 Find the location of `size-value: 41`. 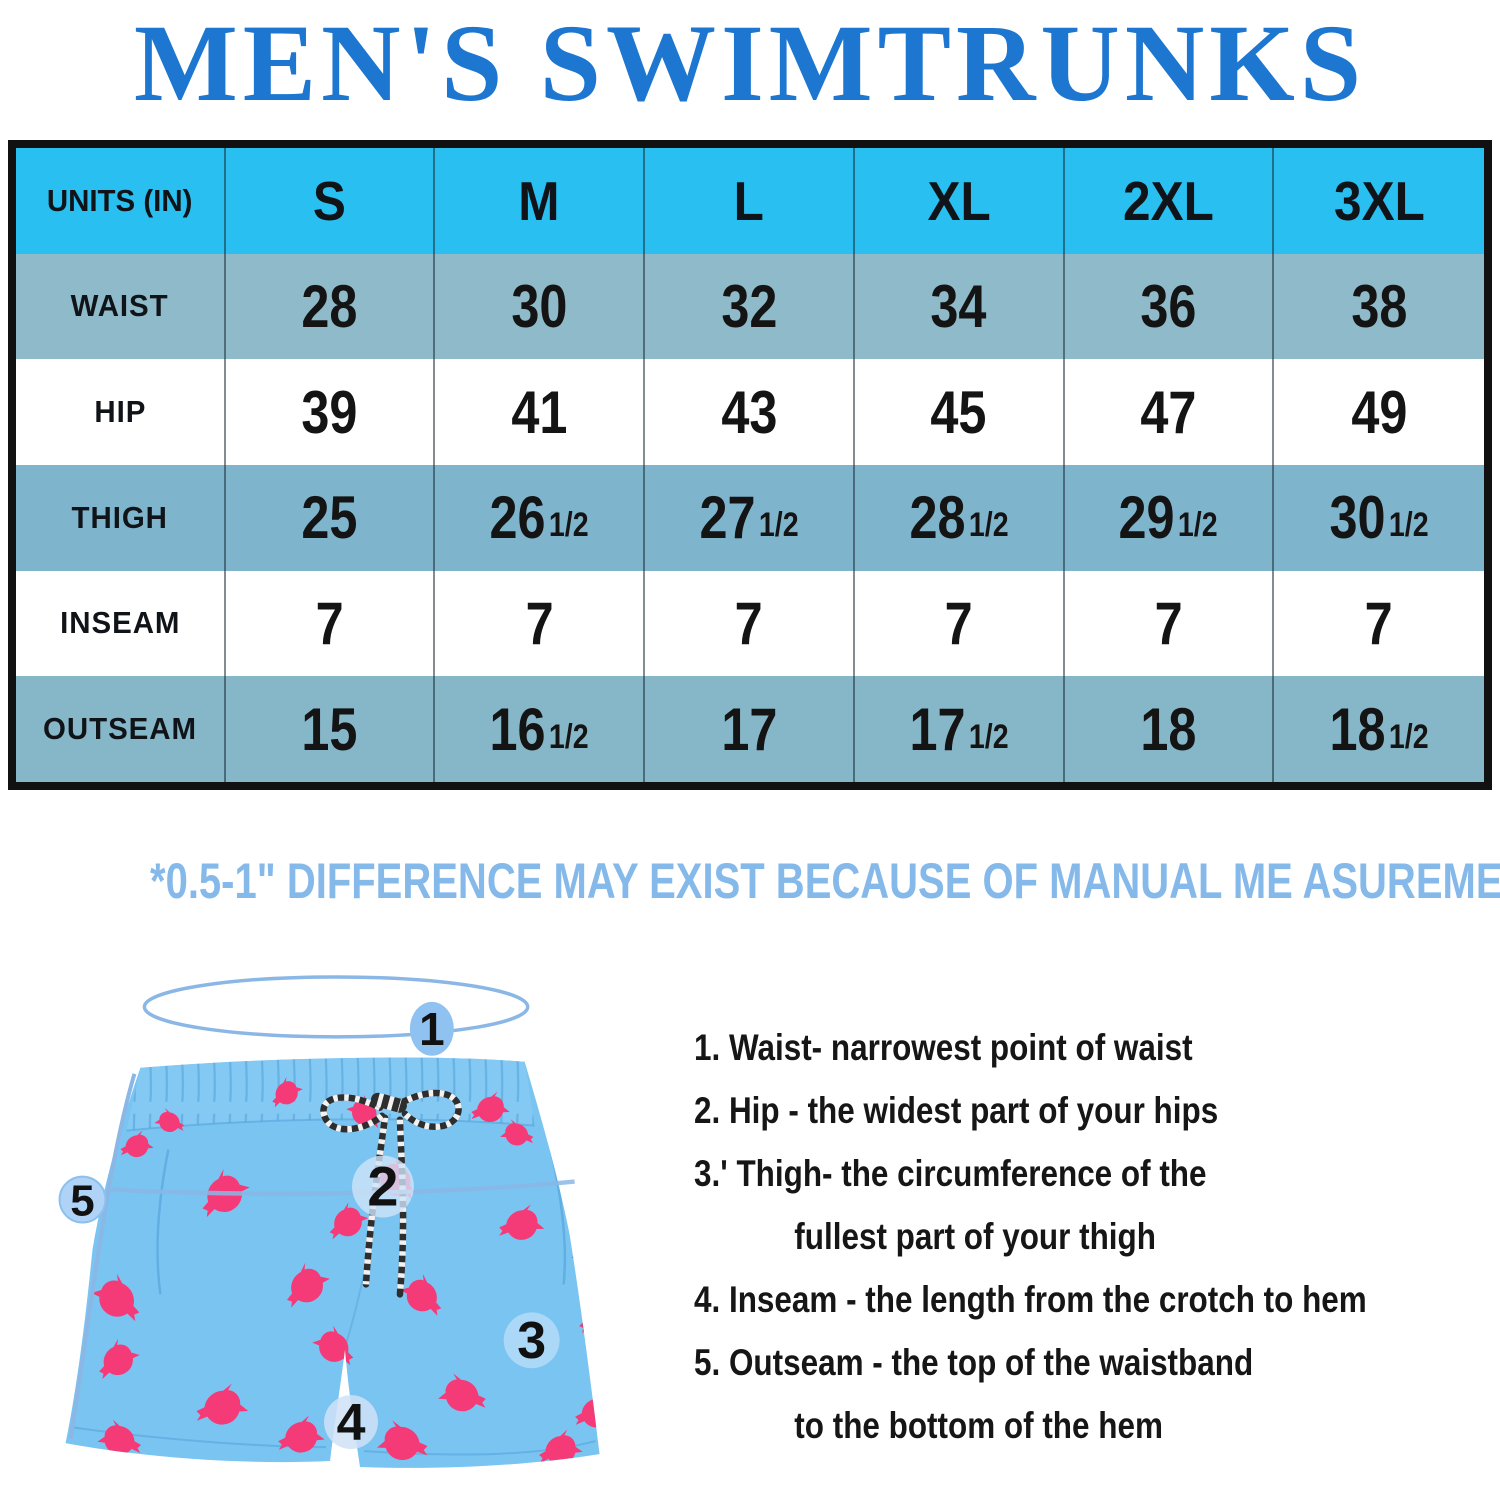

size-value: 41 is located at coordinates (540, 412).